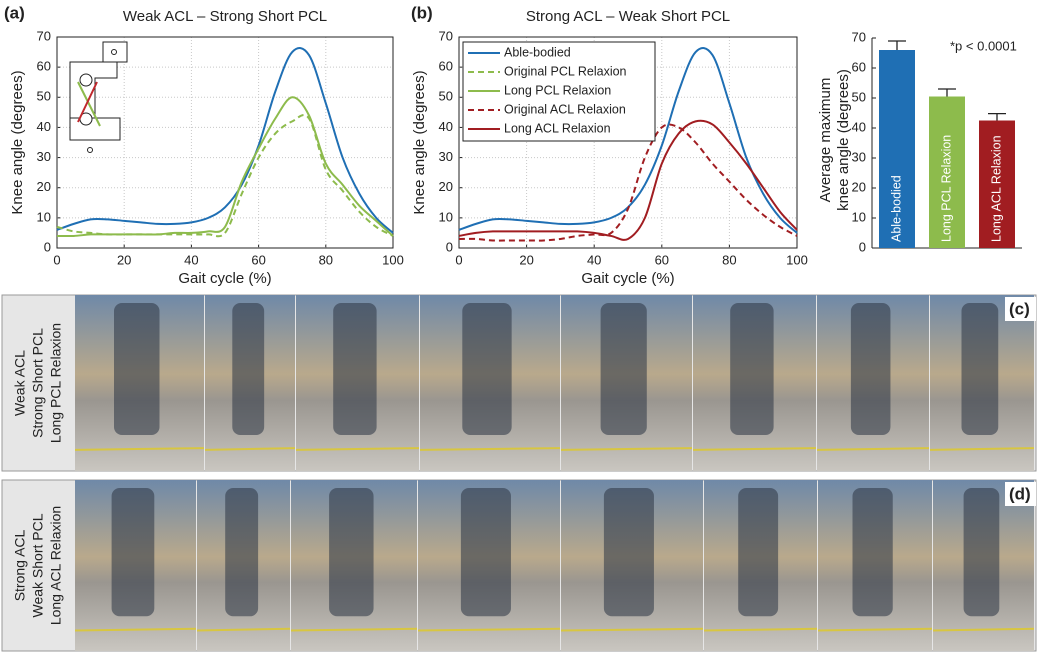 Image resolution: width=1038 pixels, height=653 pixels. What do you see at coordinates (20, 565) in the screenshot?
I see `row-caption: Strong ACL` at bounding box center [20, 565].